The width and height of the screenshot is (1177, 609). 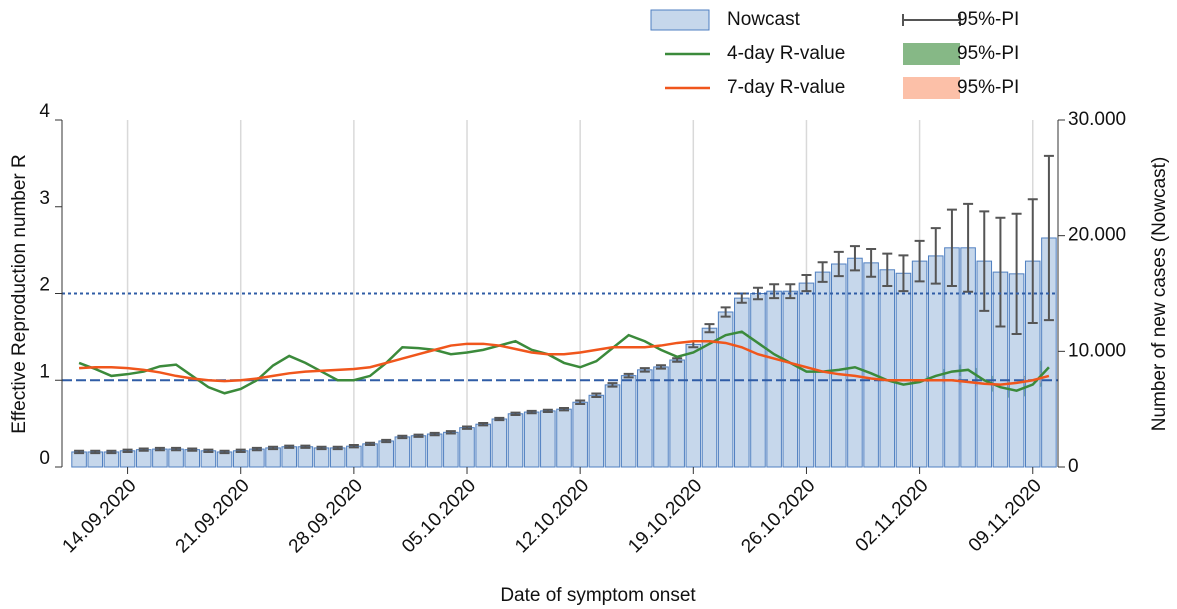 I want to click on line, so click(x=564, y=362).